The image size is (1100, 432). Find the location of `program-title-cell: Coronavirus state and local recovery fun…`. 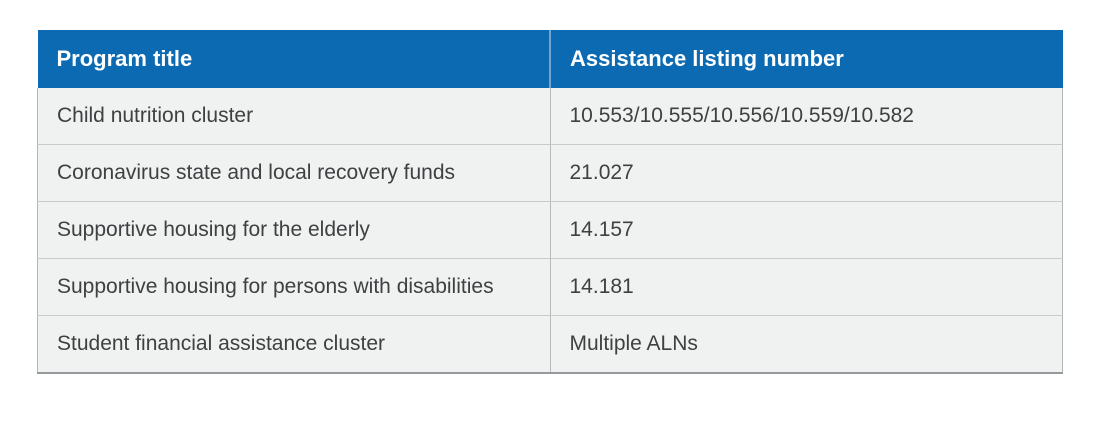

program-title-cell: Coronavirus state and local recovery fun… is located at coordinates (293, 173).